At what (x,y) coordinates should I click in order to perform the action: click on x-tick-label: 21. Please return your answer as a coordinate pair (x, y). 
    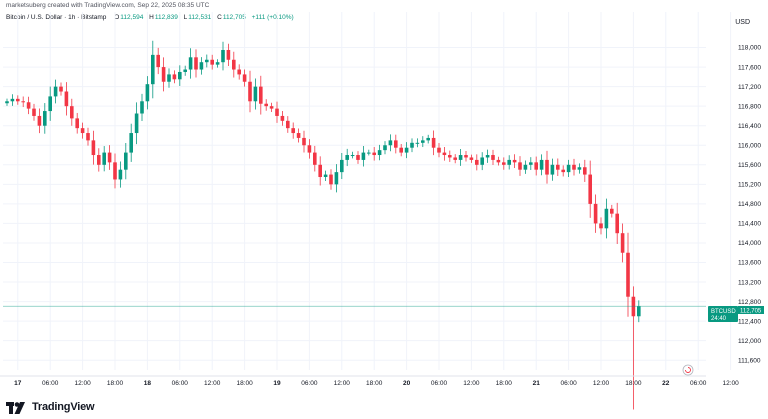
    Looking at the image, I should click on (537, 383).